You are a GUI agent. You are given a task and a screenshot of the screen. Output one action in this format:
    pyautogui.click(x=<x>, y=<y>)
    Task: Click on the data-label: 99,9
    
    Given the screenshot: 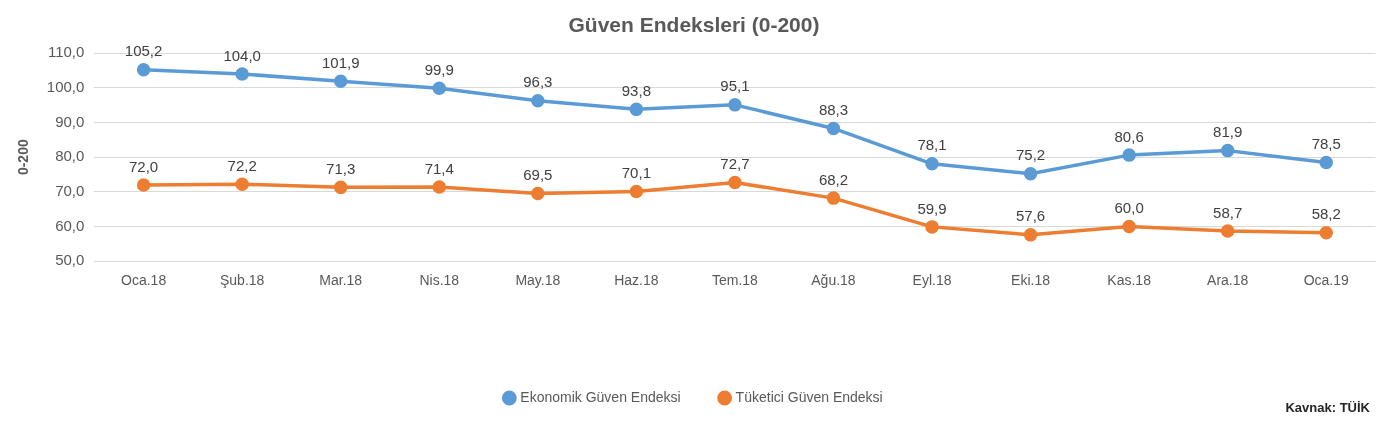 What is the action you would take?
    pyautogui.click(x=439, y=69)
    